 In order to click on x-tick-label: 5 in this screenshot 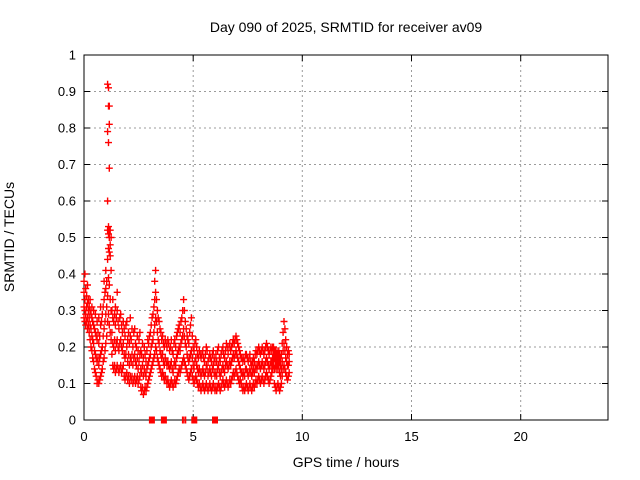, I will do `click(193, 436)`.